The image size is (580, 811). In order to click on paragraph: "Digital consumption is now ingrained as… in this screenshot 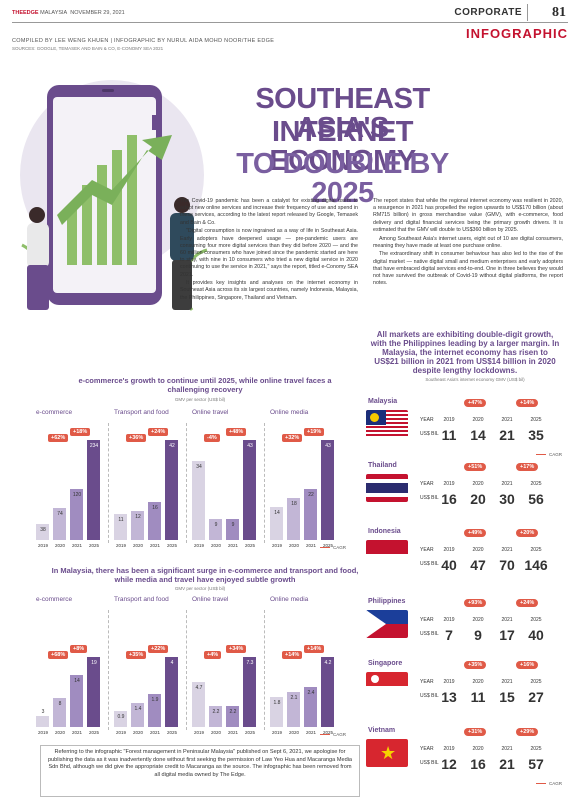, I will do `click(269, 253)`.